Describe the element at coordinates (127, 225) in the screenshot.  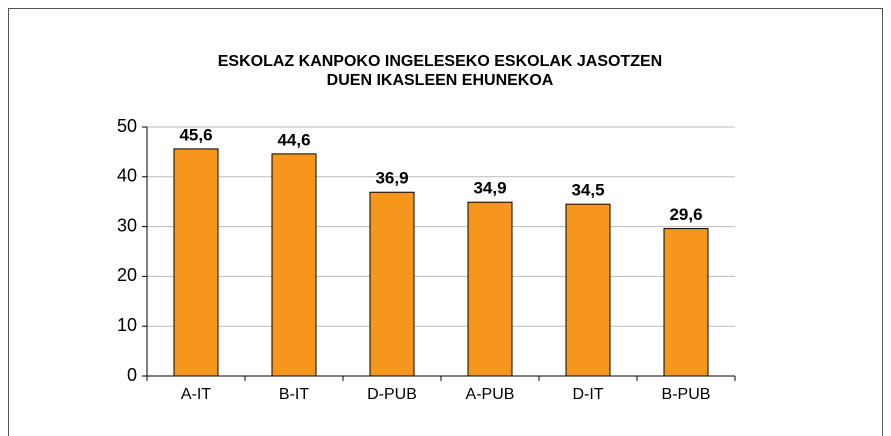
I see `y-tick-label: 30` at that location.